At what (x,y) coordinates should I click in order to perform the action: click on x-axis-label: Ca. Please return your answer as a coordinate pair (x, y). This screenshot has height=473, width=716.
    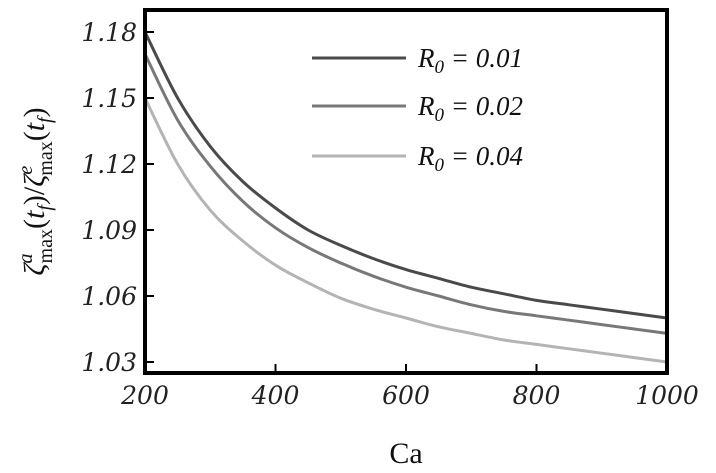
    Looking at the image, I should click on (405, 453).